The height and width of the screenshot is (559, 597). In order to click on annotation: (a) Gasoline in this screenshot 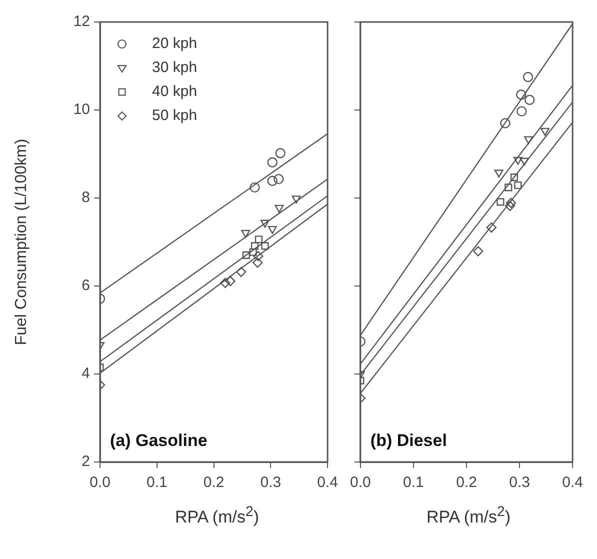, I will do `click(159, 440)`.